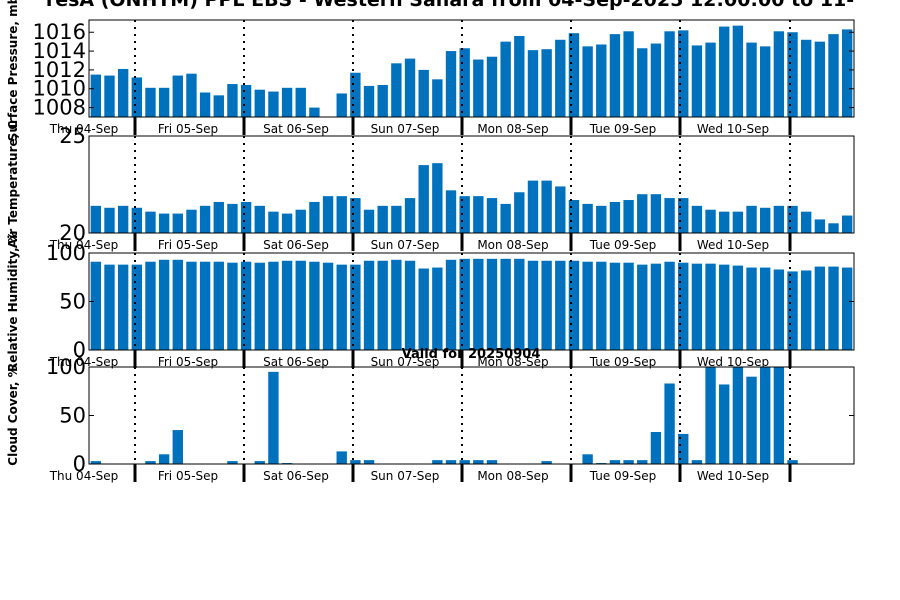 The image size is (900, 600). Describe the element at coordinates (13, 301) in the screenshot. I see `y-axis-label: Relative Humidity, %` at that location.